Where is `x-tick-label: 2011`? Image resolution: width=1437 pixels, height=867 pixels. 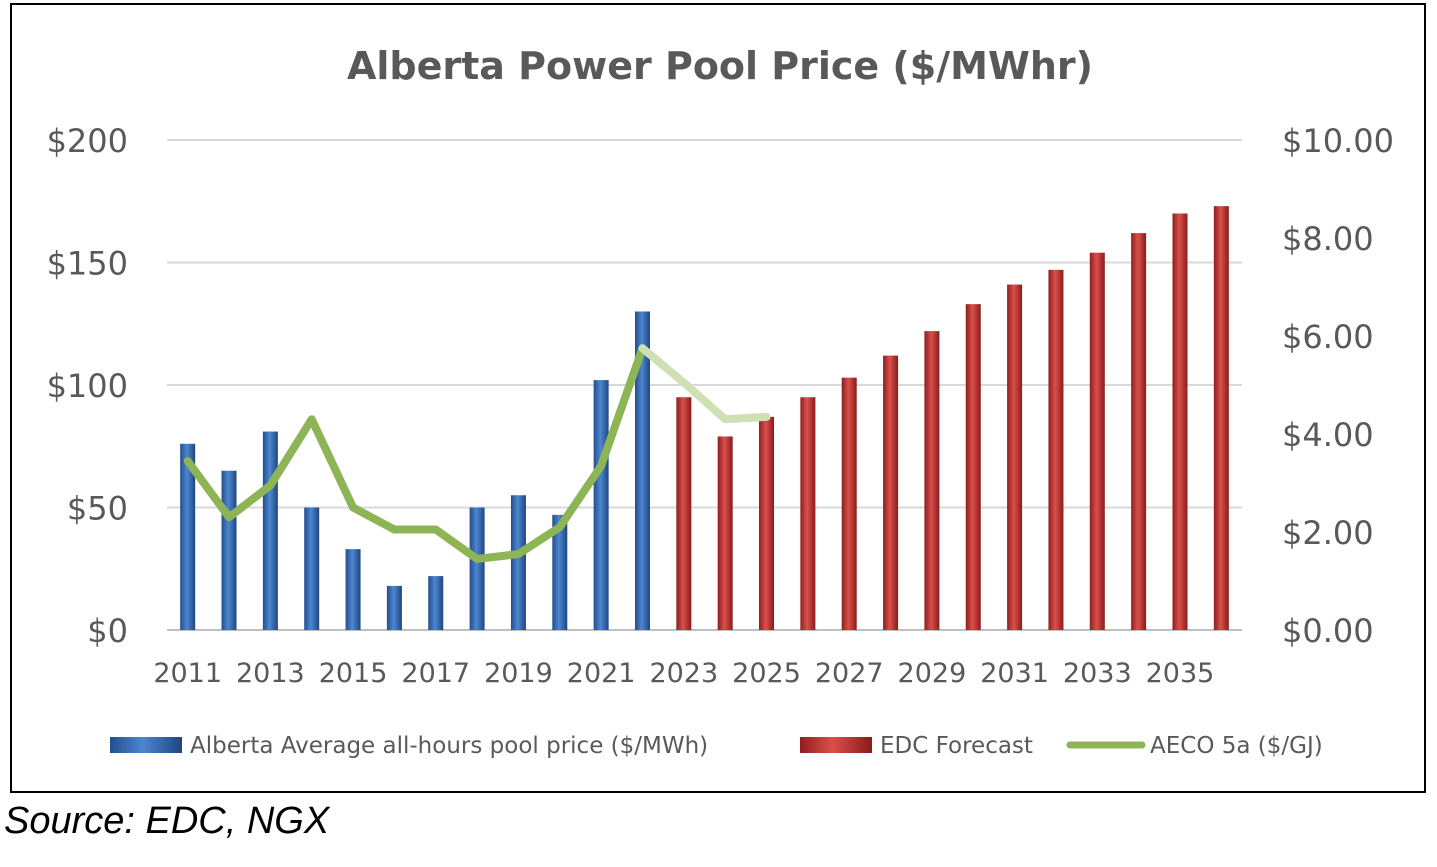
x-tick-label: 2011 is located at coordinates (187, 673).